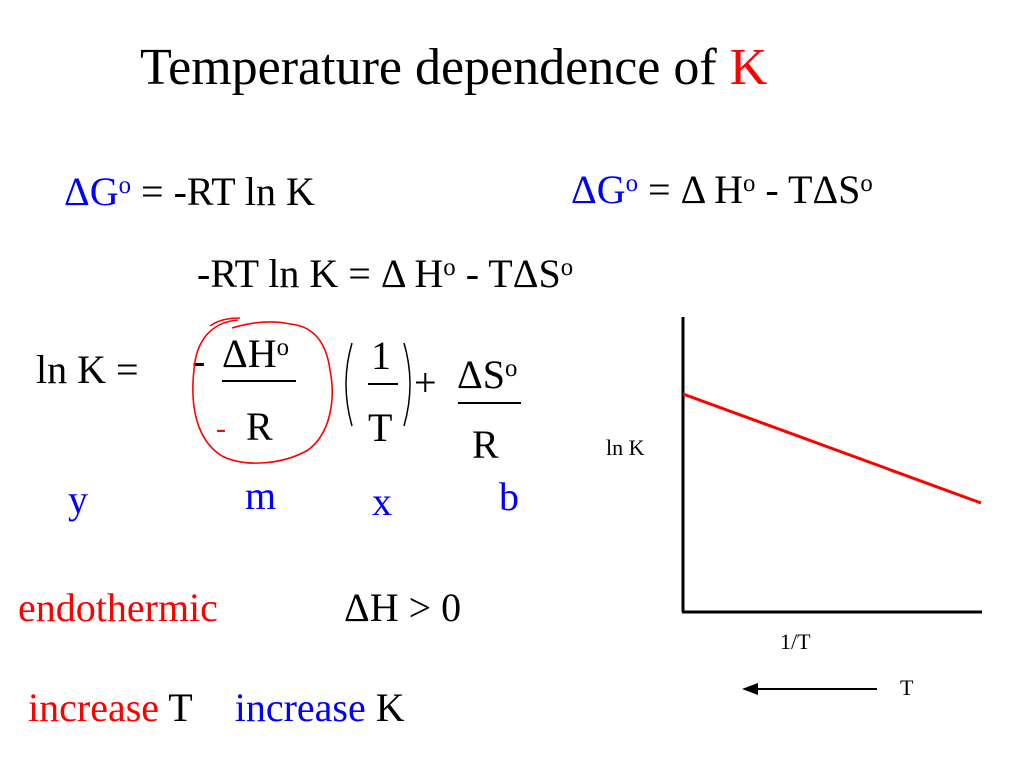  I want to click on eq3-b: - TΔS, so click(508, 273).